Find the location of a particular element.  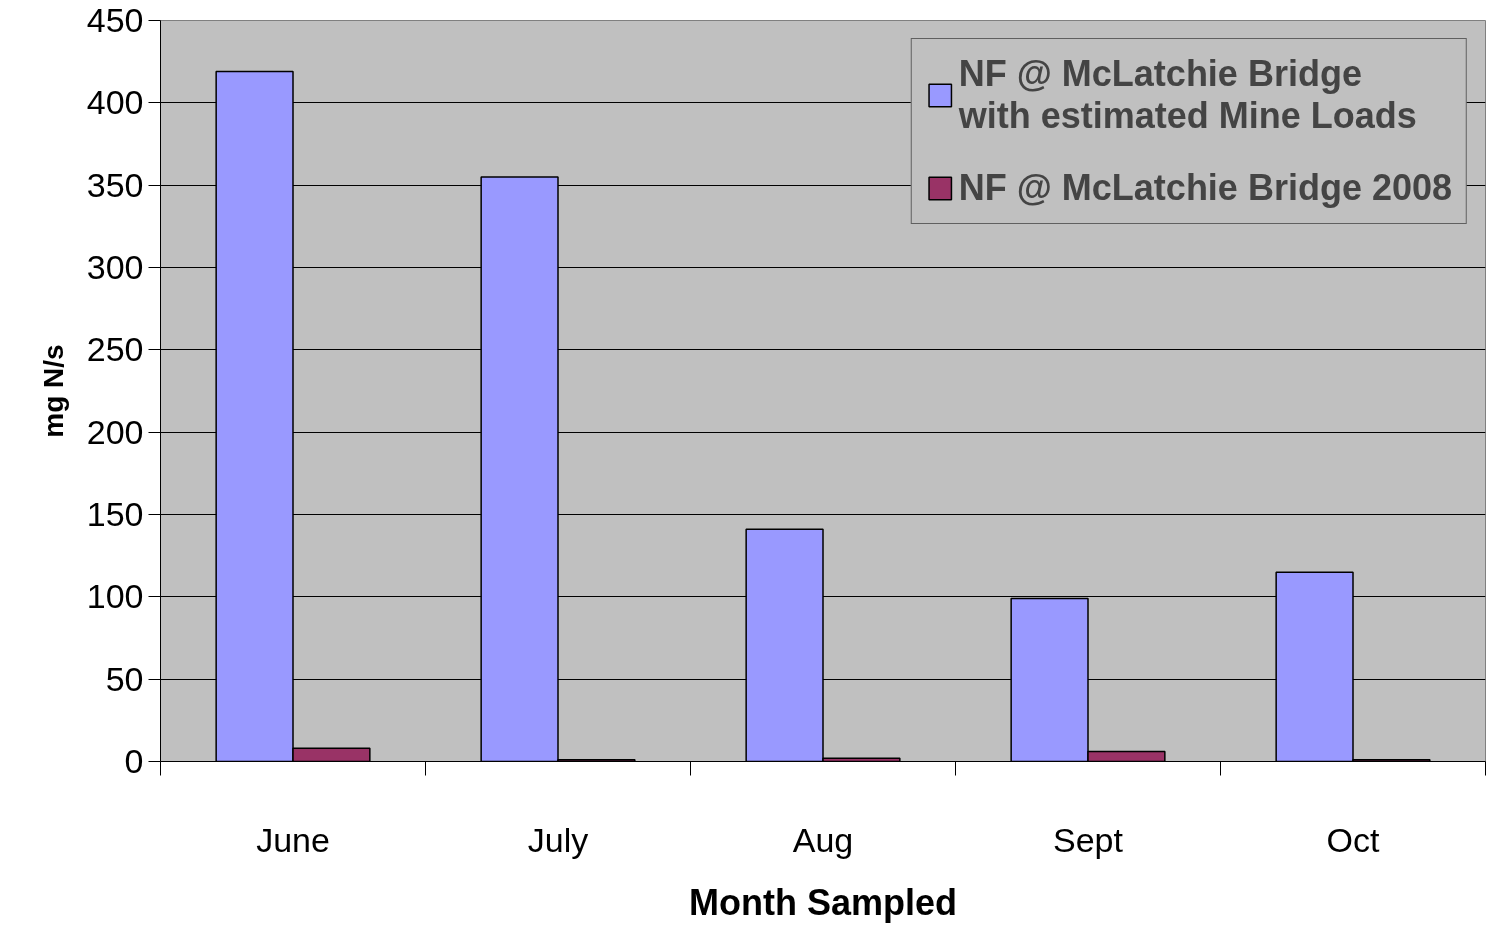

x-tick-label: July is located at coordinates (558, 839).